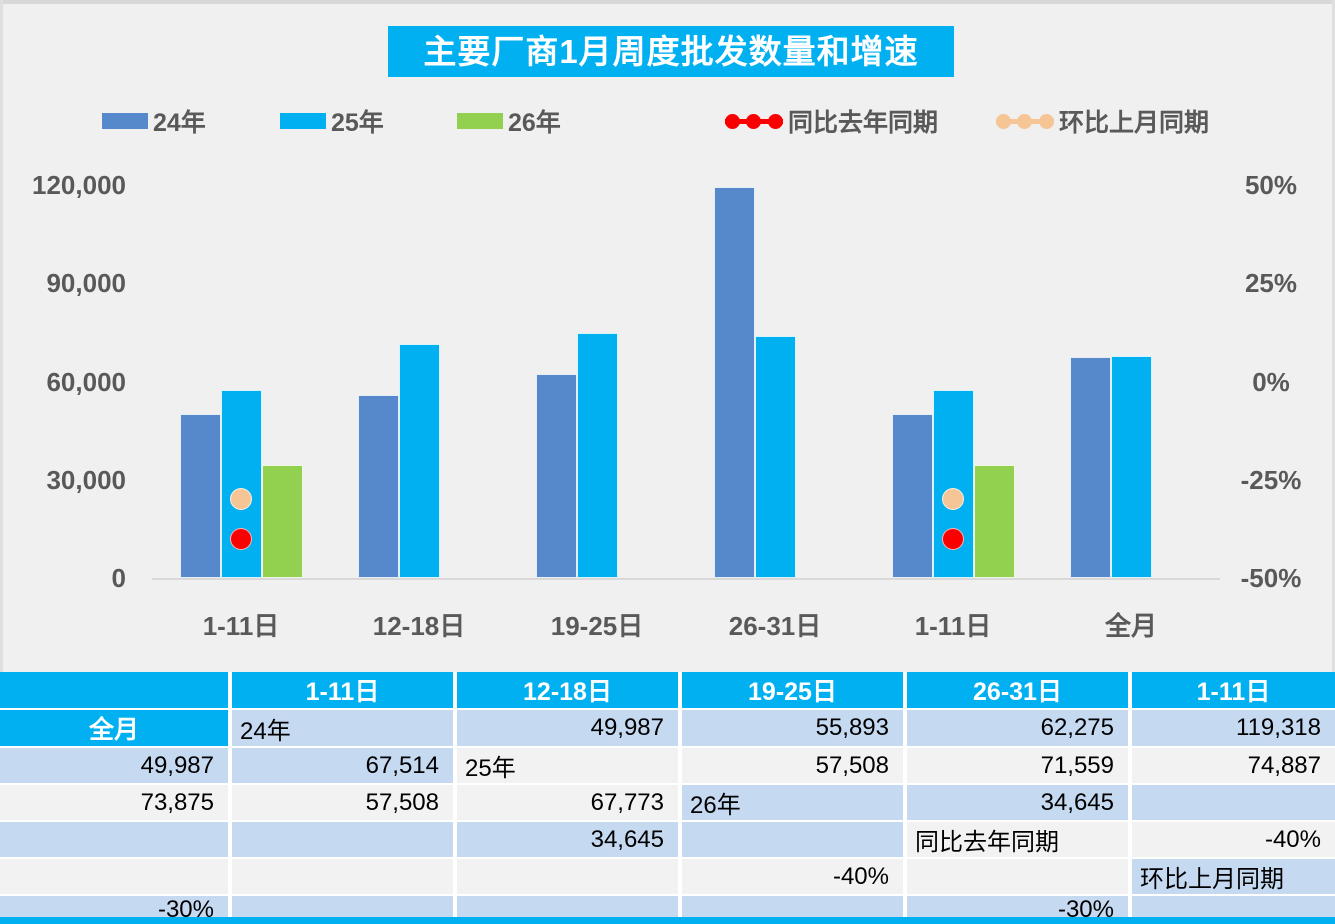 This screenshot has height=924, width=1335. What do you see at coordinates (686, 579) in the screenshot?
I see `x-axis-line` at bounding box center [686, 579].